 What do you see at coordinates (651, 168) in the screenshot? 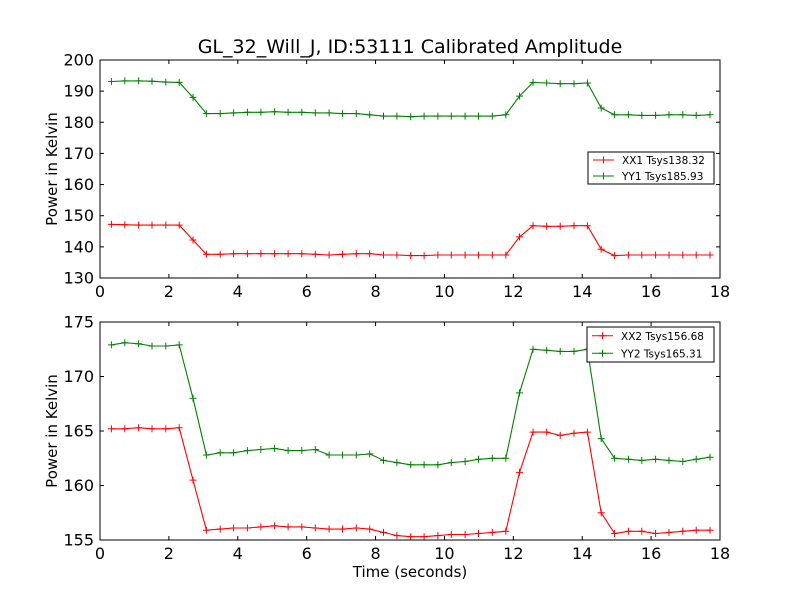
I see `legend: XX1 Tsys138.32 YY1 Tsys185.93` at bounding box center [651, 168].